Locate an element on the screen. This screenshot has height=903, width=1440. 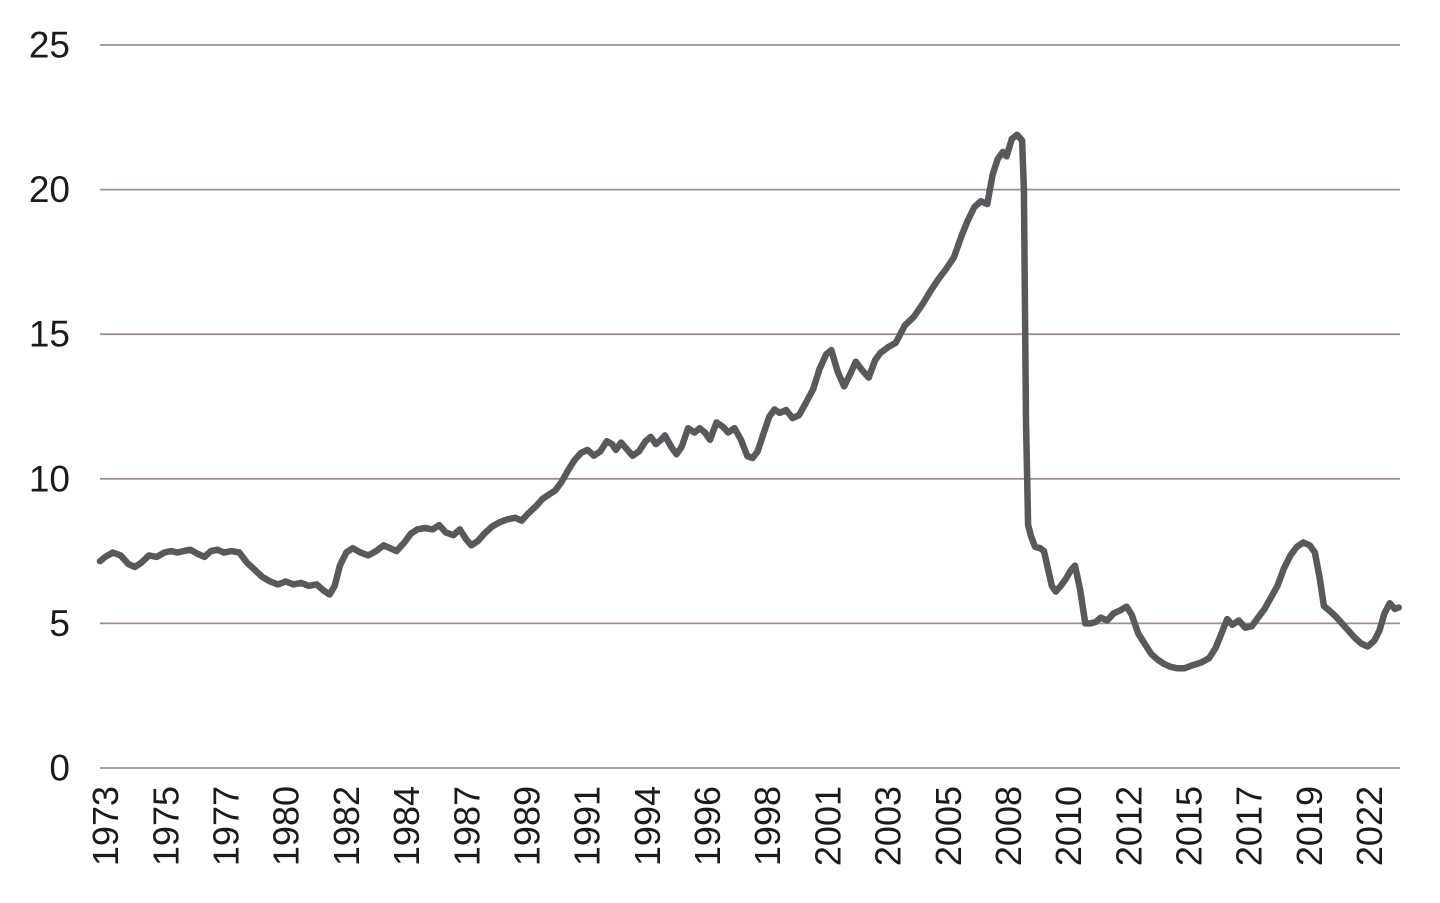
x-axis-tick-label: 1989 is located at coordinates (526, 826).